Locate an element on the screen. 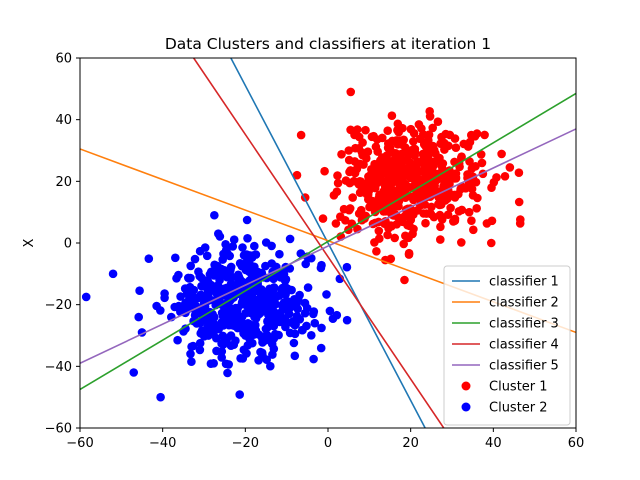  legend-label: classifier 3 is located at coordinates (524, 324).